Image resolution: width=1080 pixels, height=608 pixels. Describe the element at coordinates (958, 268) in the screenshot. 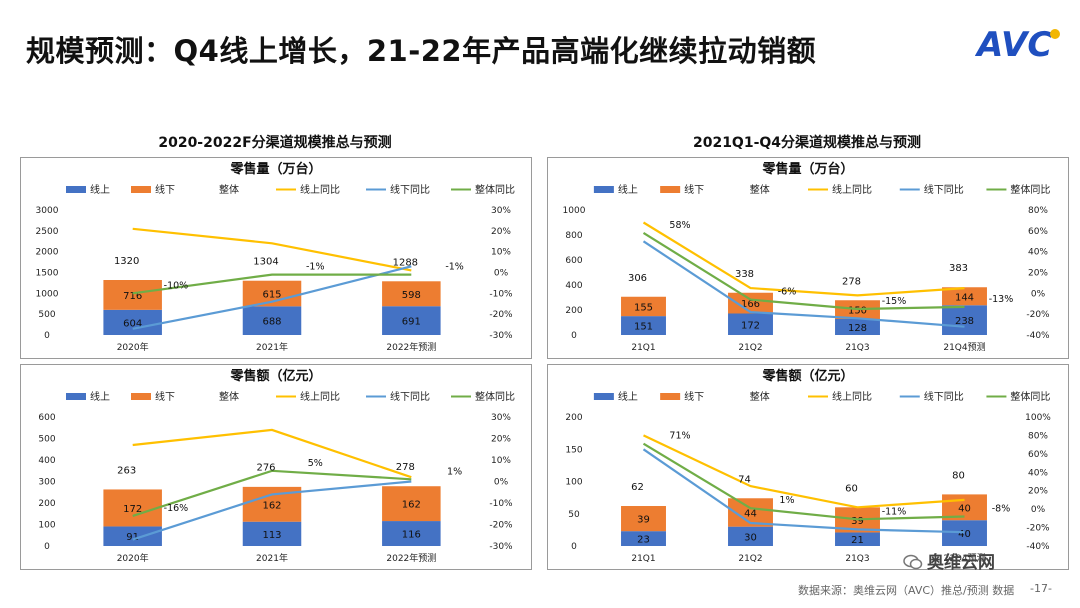

I see `total-label: 383` at that location.